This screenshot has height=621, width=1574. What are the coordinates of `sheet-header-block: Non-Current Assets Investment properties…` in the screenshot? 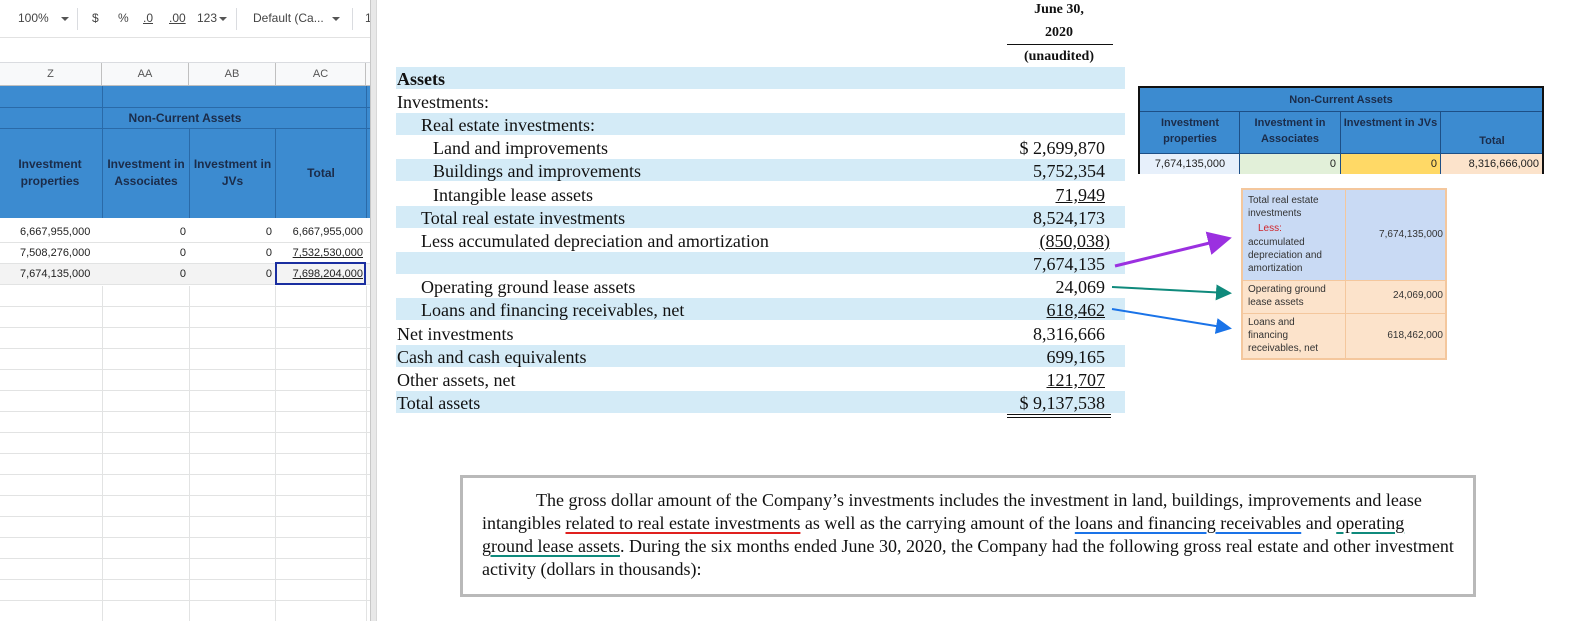 It's located at (185, 152).